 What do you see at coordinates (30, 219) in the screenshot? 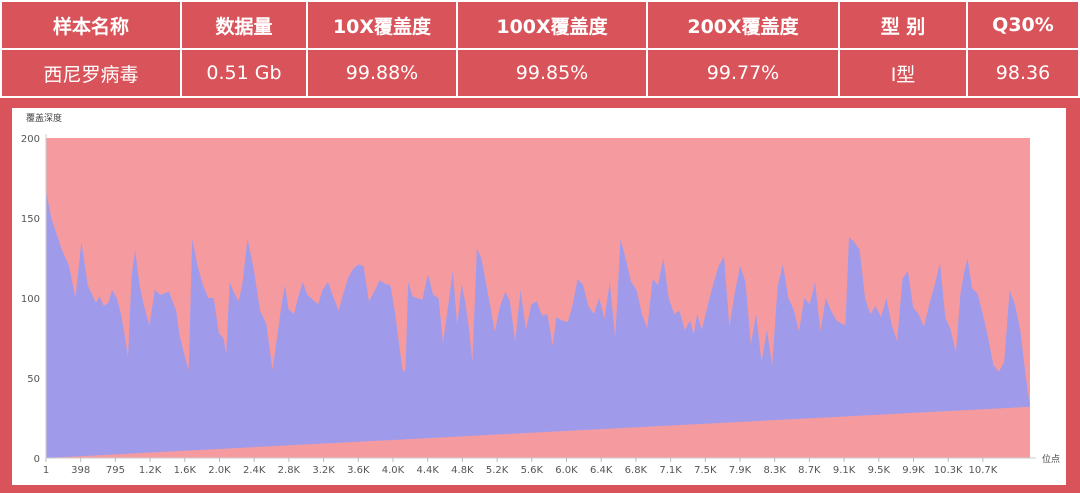
I see `y-tick-label: 150` at bounding box center [30, 219].